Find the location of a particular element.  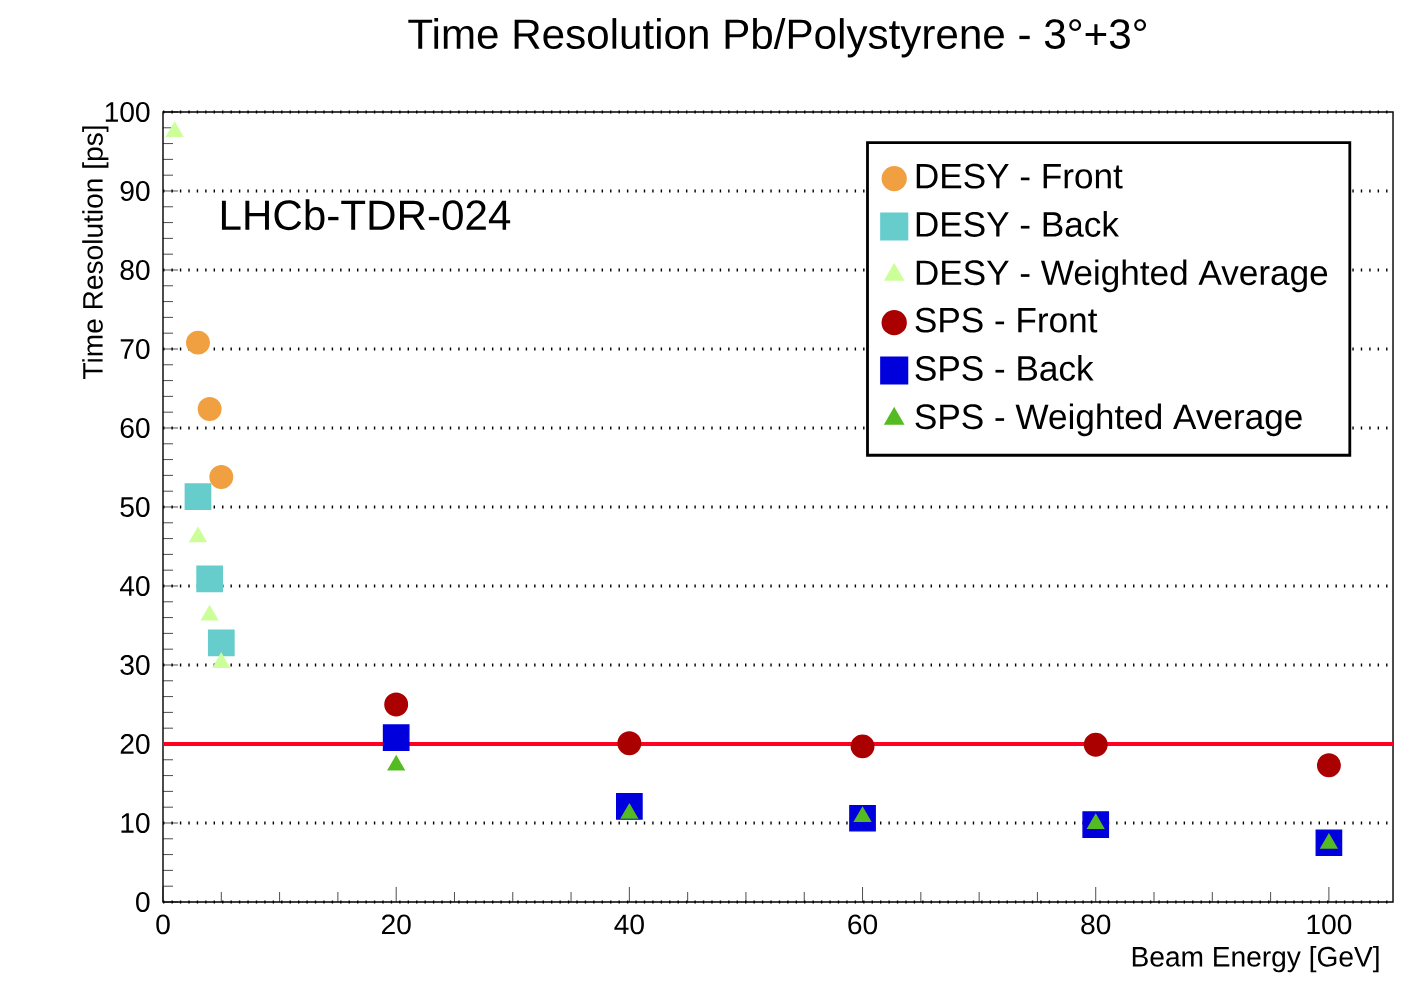

y-tick-label: 90 is located at coordinates (135, 191).